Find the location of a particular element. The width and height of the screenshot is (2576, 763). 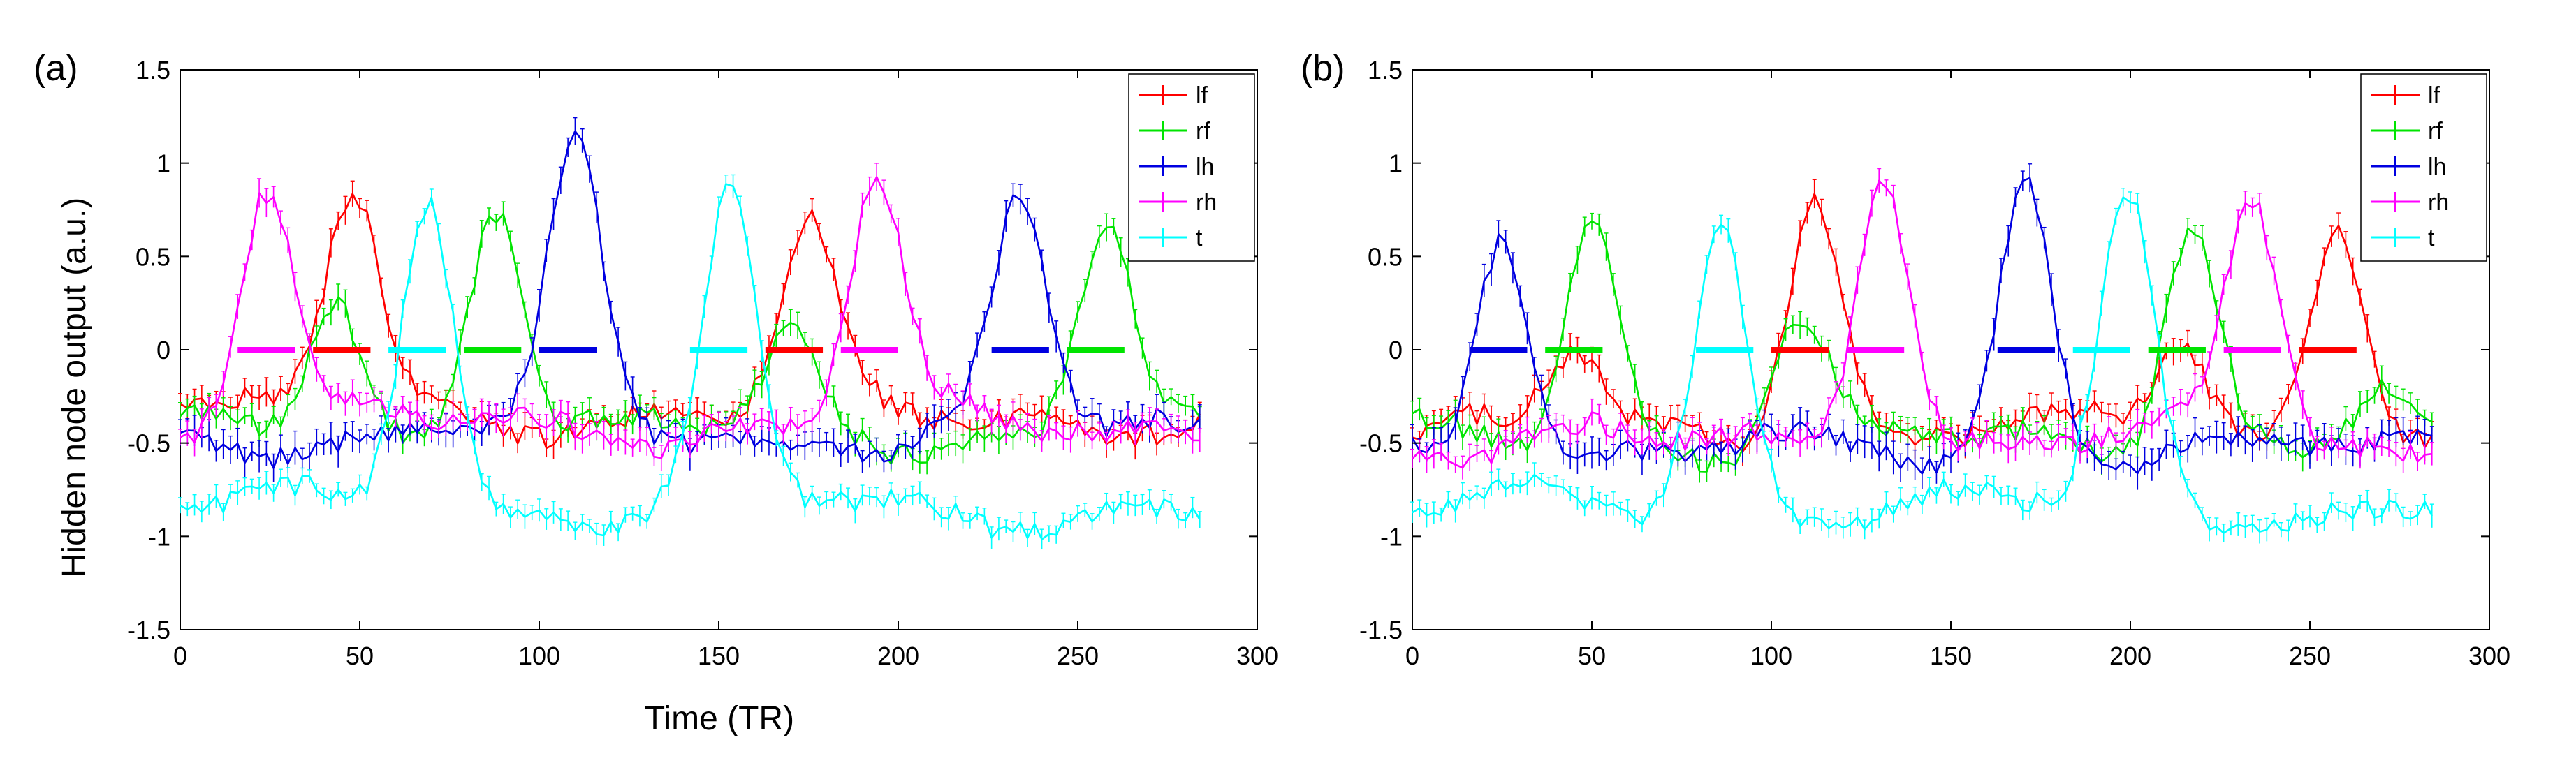

panel-a-legend: lf rf lh rh t is located at coordinates (1191, 168).